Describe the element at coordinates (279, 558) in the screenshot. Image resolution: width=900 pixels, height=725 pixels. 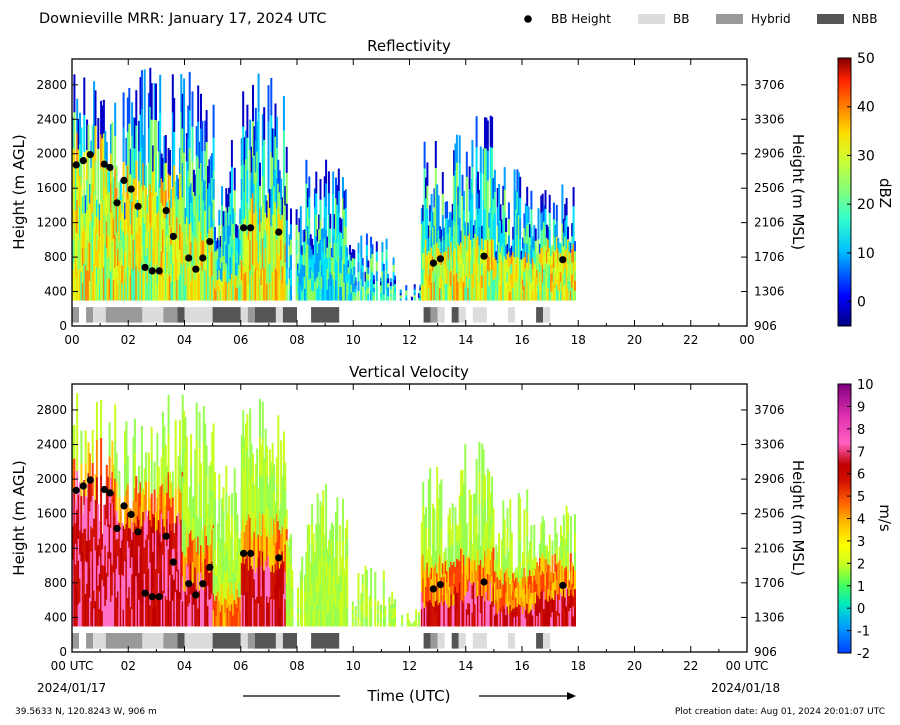
I see `bb-height-point` at that location.